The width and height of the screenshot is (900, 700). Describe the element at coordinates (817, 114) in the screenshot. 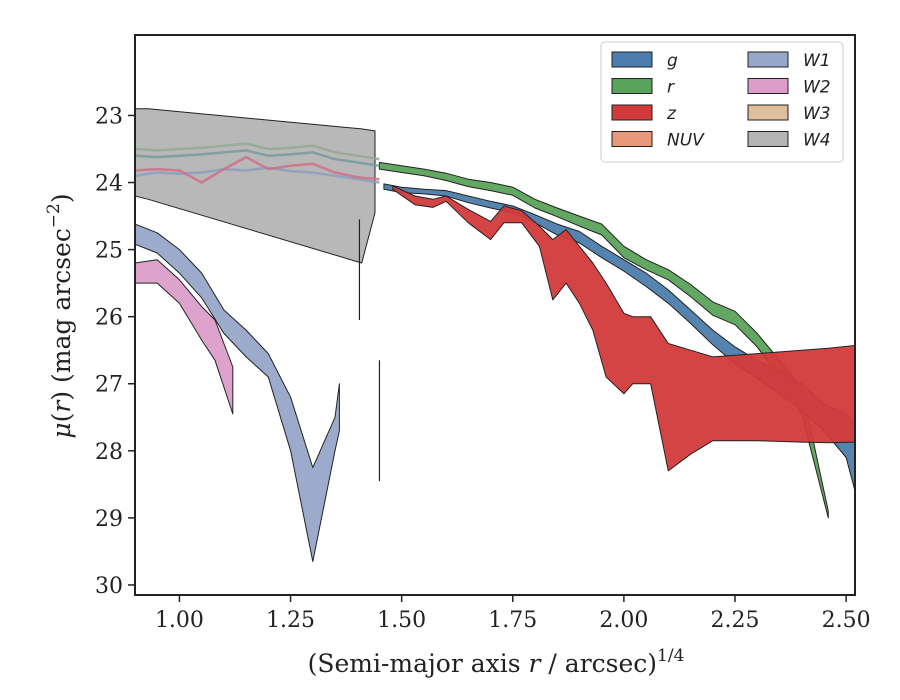

I see `legend-label-W3: W3` at that location.